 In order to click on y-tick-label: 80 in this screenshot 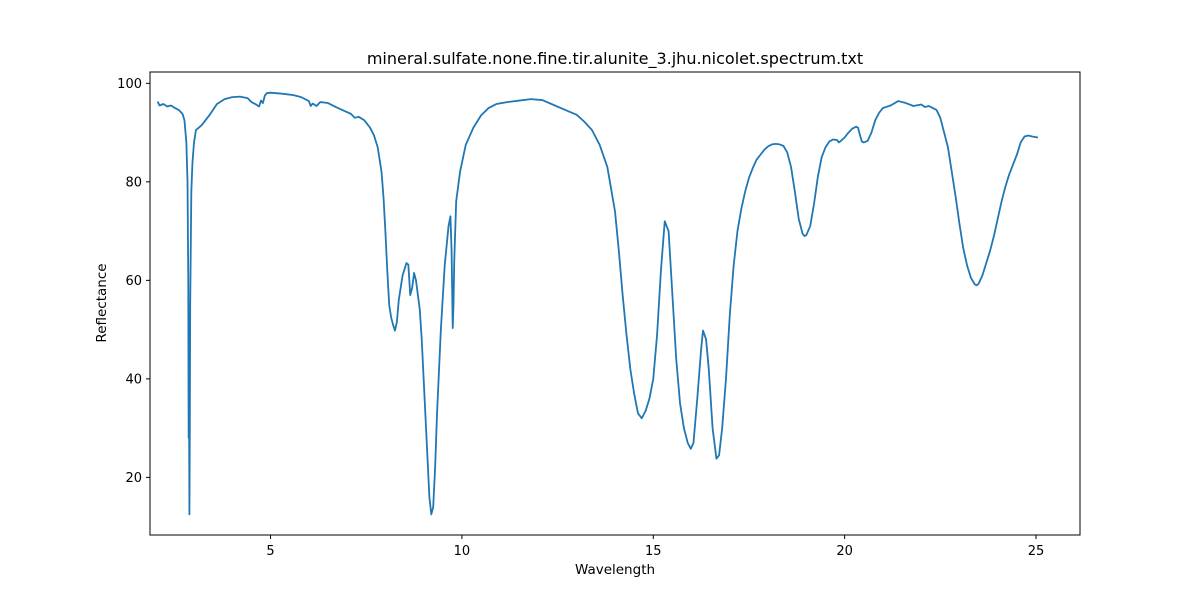, I will do `click(133, 182)`.